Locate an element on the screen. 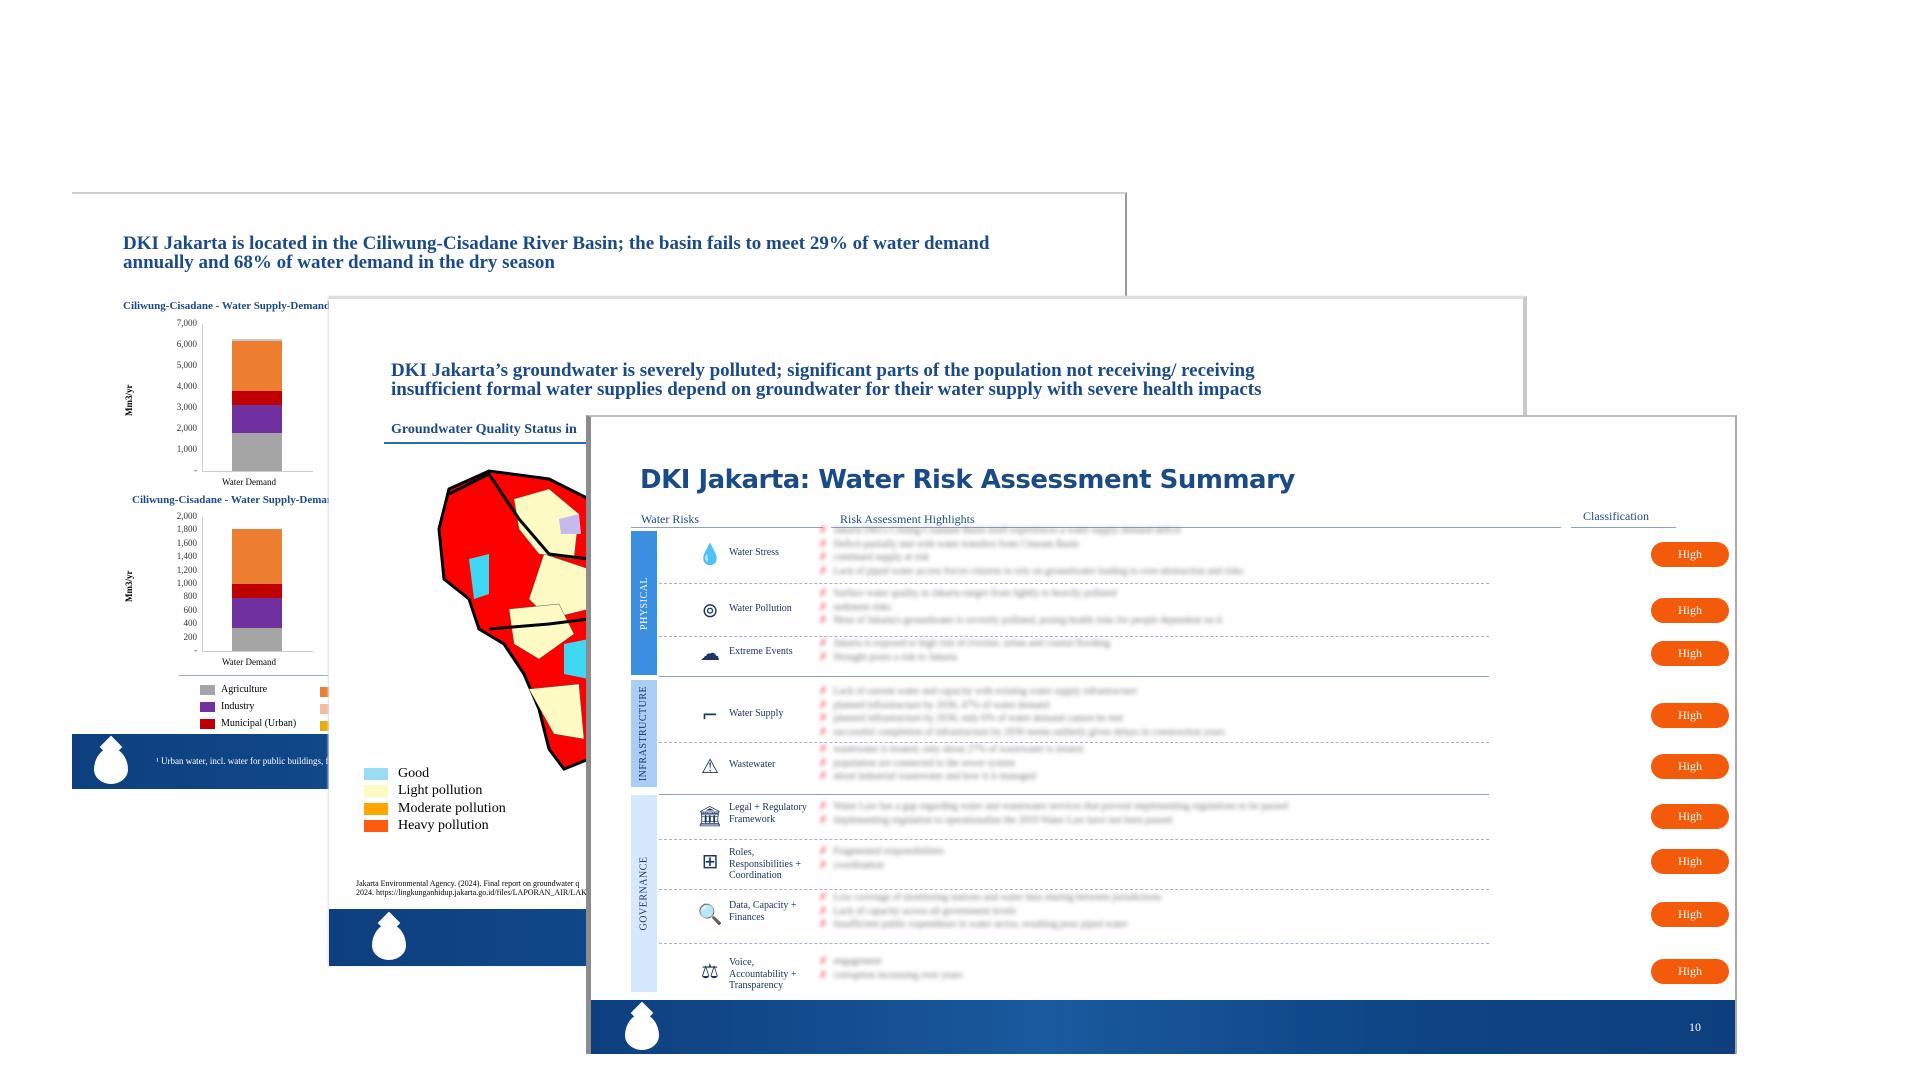 The image size is (1920, 1080). y-tick-label: 200 is located at coordinates (190, 636).